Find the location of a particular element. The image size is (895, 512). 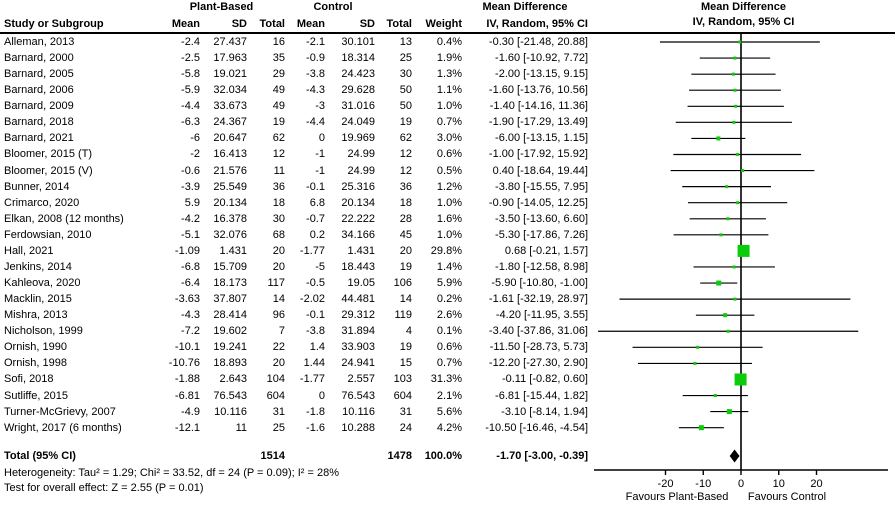

c-total: 15 is located at coordinates (405, 363).